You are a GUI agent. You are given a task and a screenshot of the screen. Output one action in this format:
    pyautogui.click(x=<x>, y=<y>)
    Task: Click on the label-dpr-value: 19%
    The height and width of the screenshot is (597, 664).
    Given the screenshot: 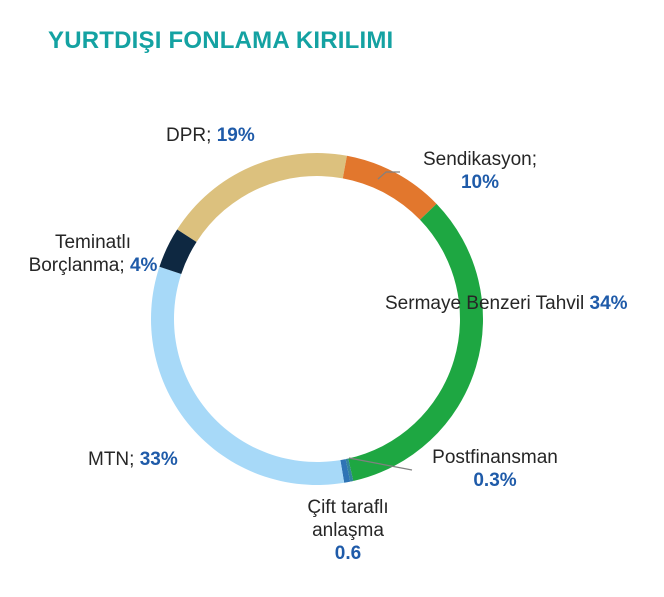 What is the action you would take?
    pyautogui.click(x=235, y=135)
    